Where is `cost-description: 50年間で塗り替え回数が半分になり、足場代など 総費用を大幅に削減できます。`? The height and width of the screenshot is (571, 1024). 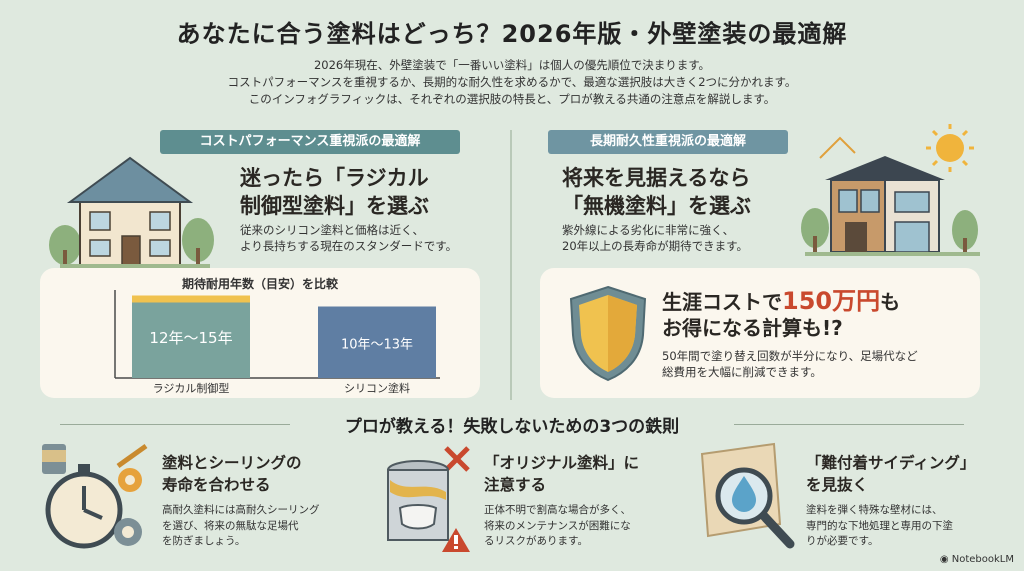 cost-description: 50年間で塗り替え回数が半分になり、足場代など 総費用を大幅に削減できます。 is located at coordinates (790, 364).